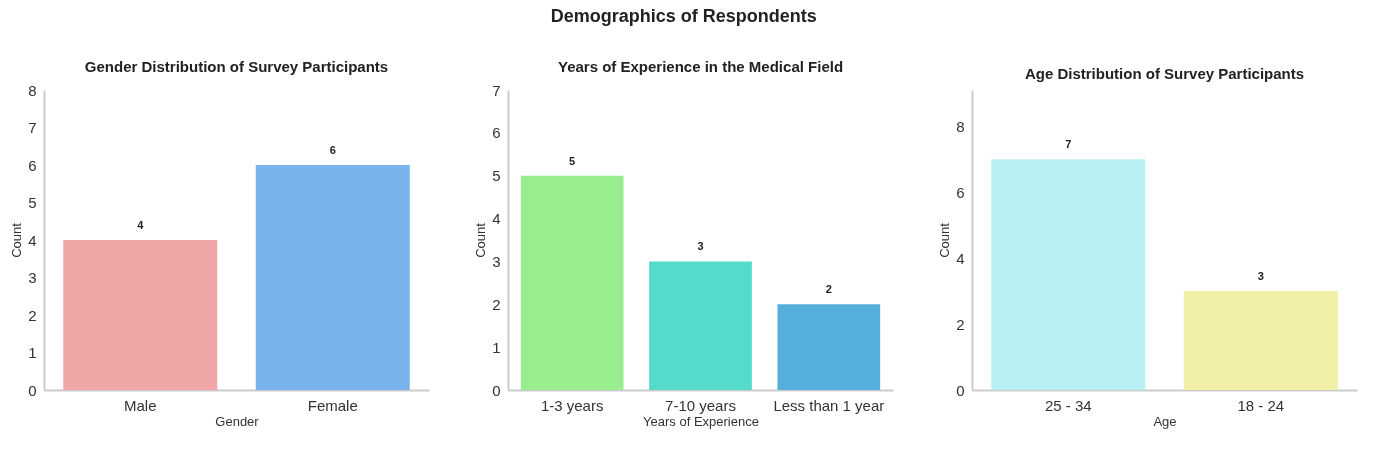  Describe the element at coordinates (237, 421) in the screenshot. I see `x-axis-title: Gender` at that location.